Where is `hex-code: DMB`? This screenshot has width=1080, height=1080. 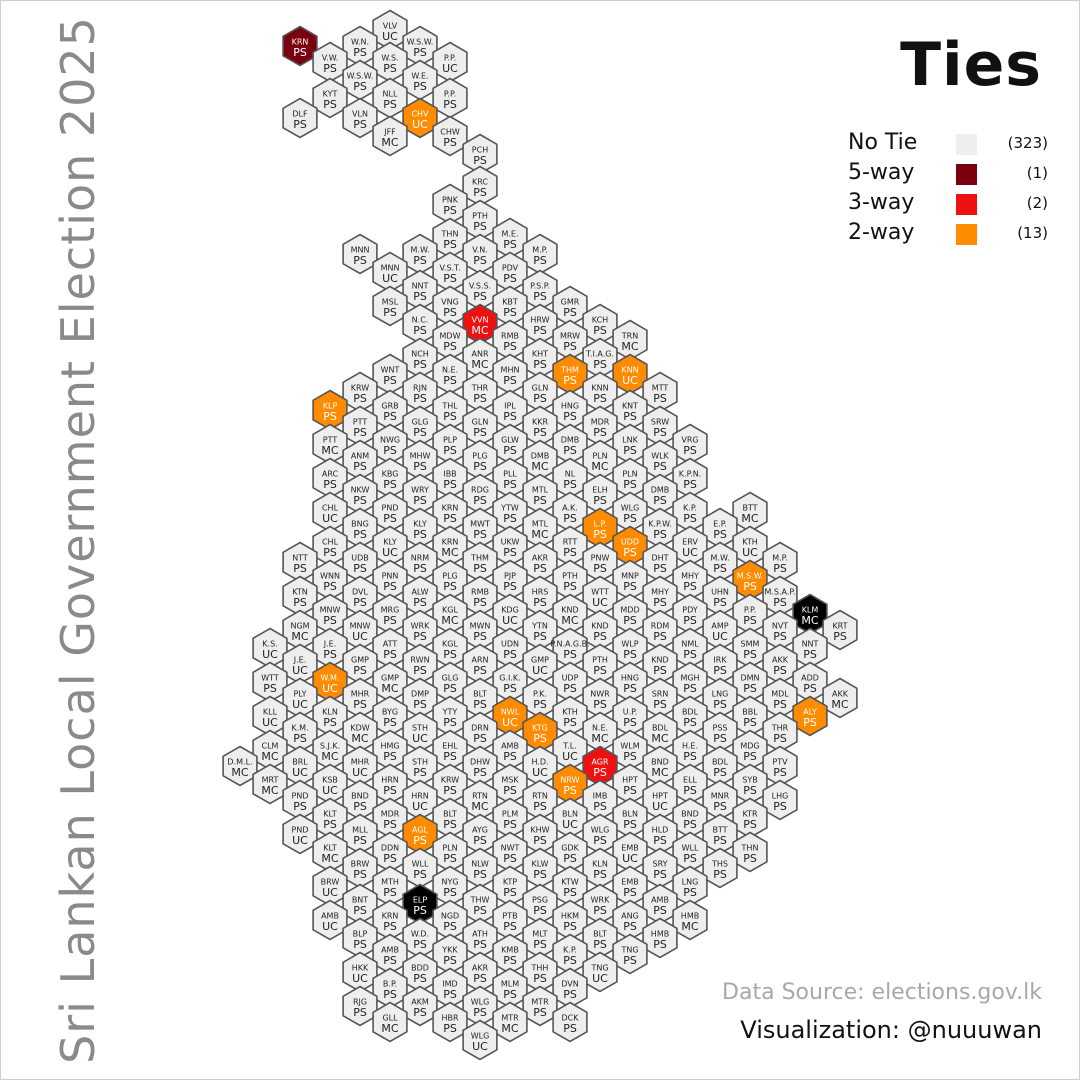 hex-code: DMB is located at coordinates (540, 456).